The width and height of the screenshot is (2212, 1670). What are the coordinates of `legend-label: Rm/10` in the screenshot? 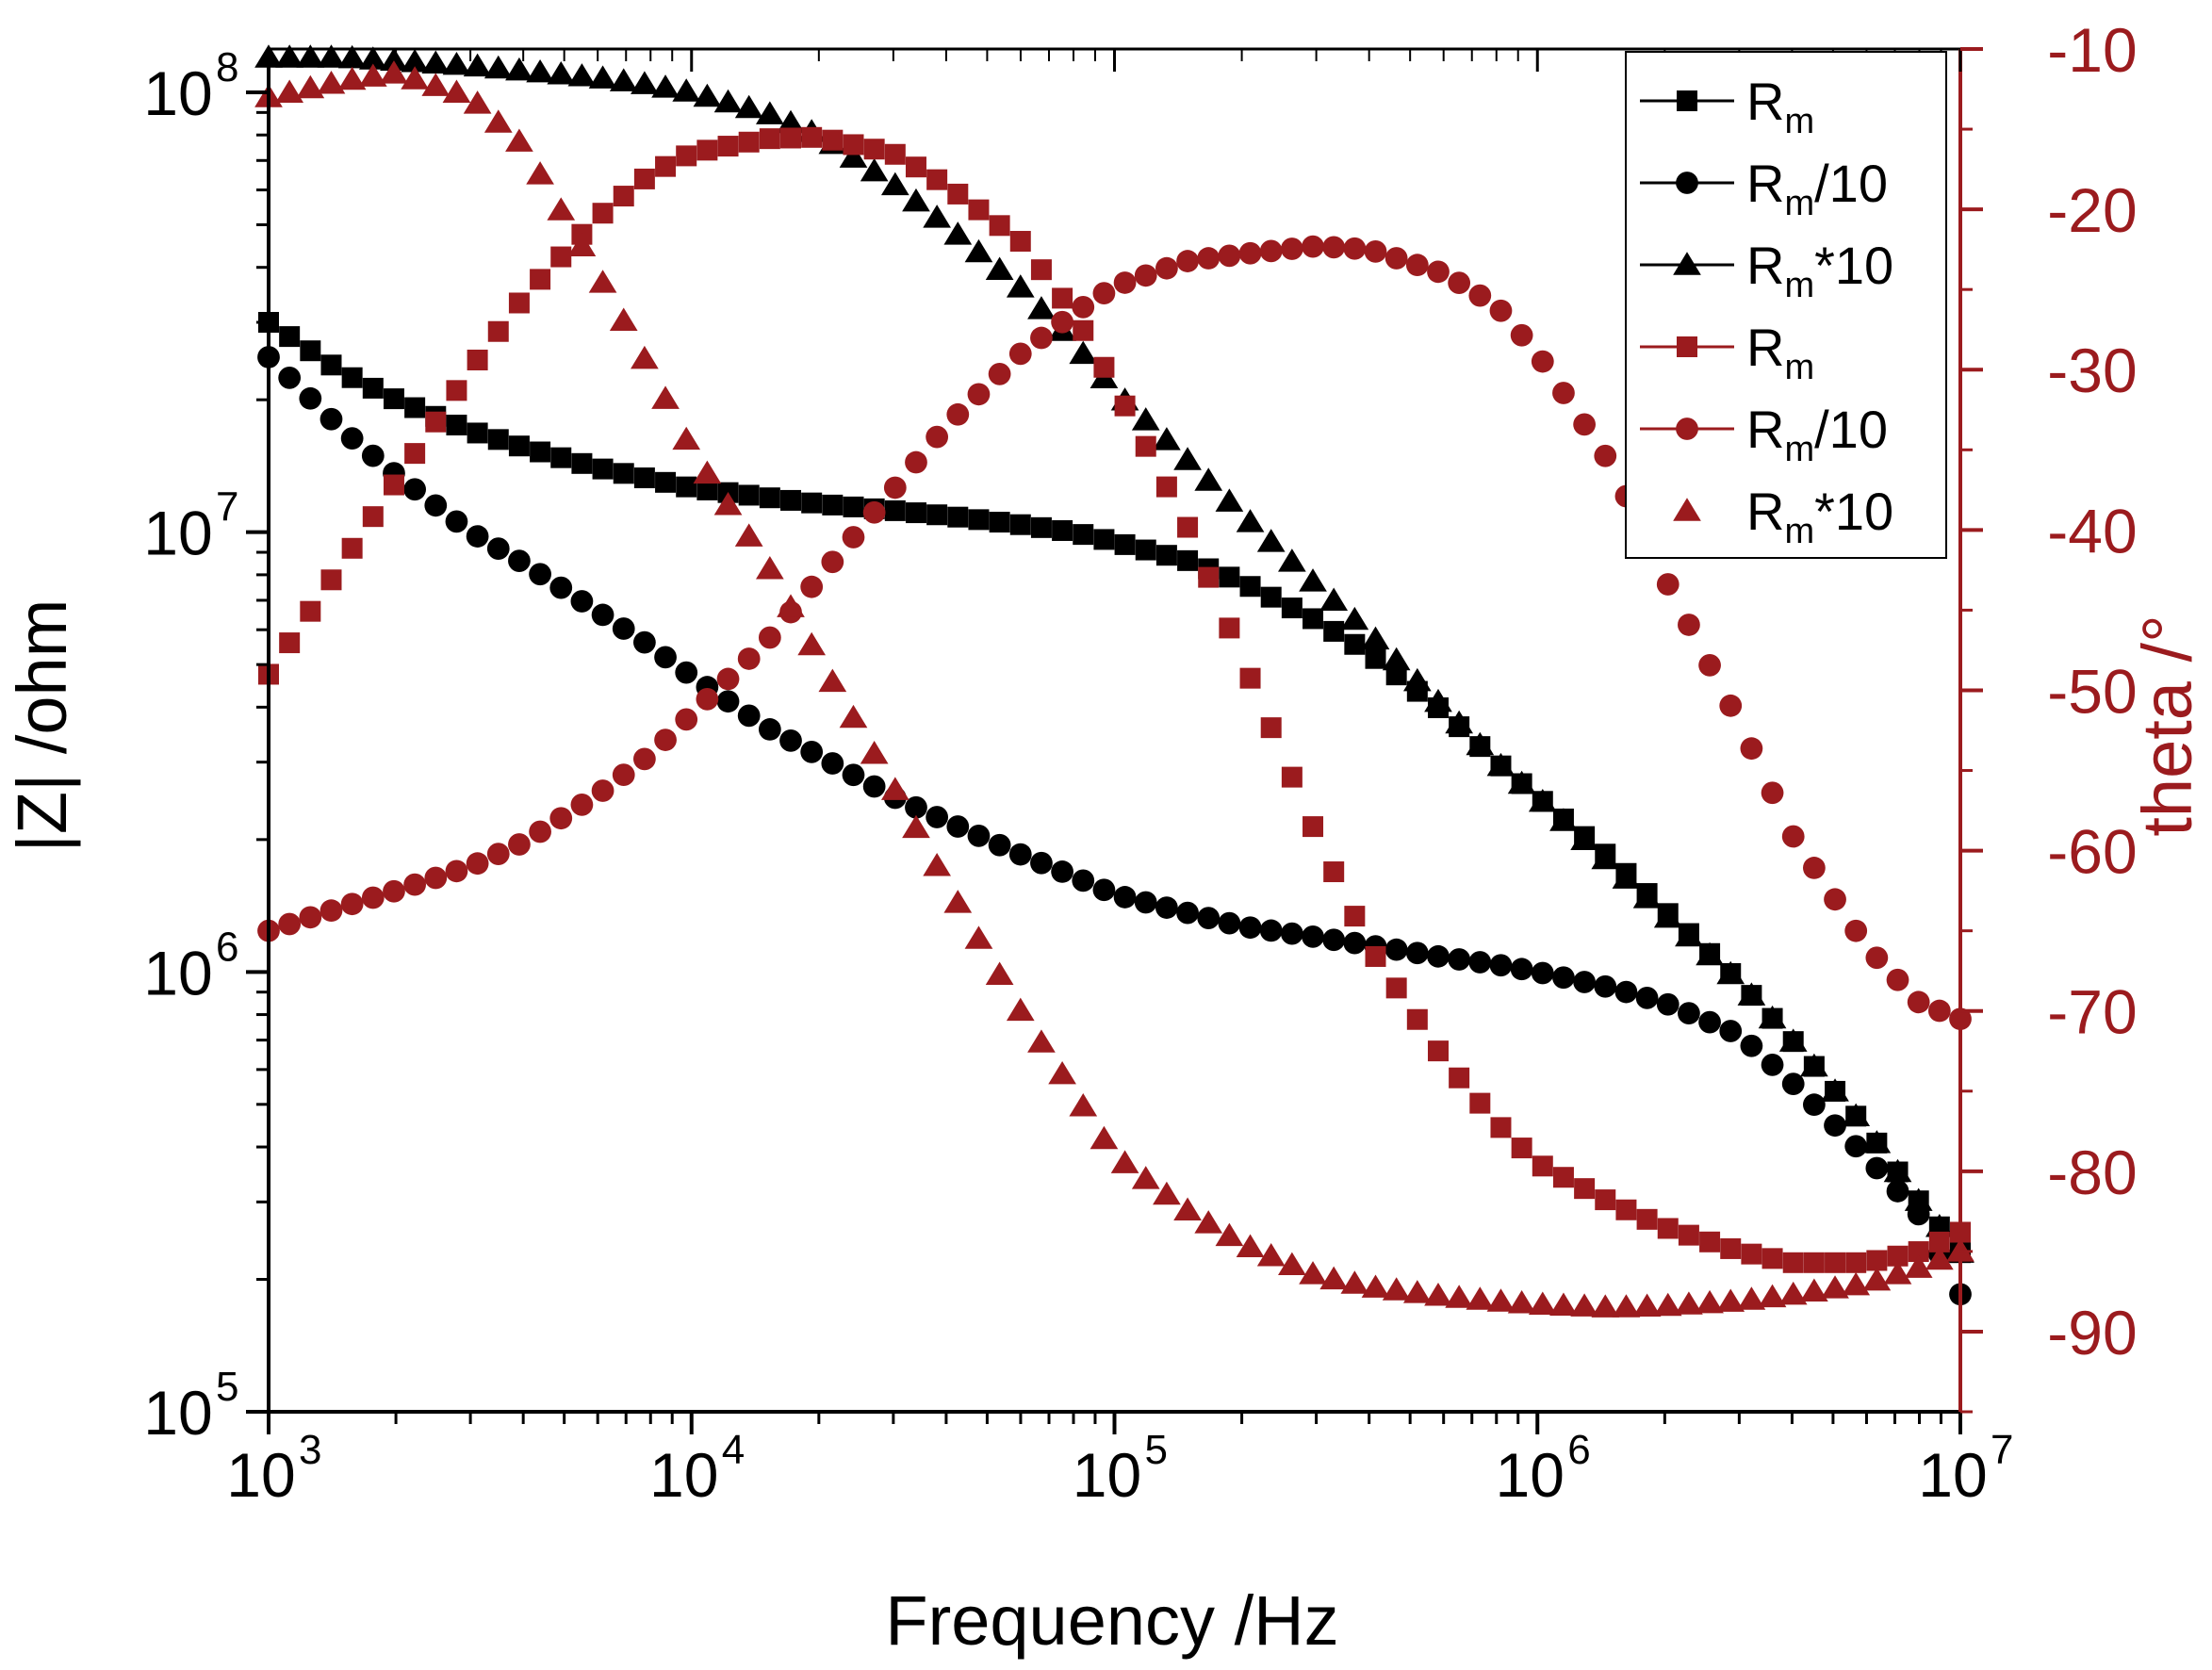 It's located at (1817, 434).